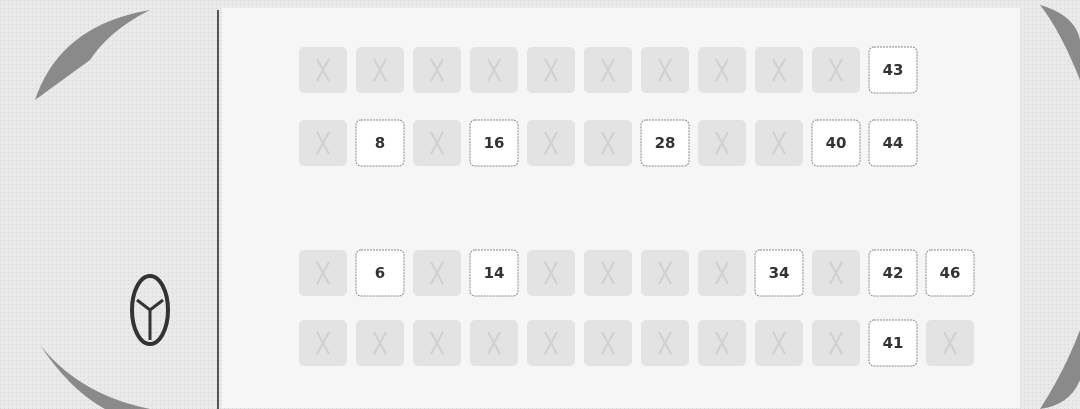 Image resolution: width=1080 pixels, height=409 pixels. I want to click on front-corner-top, so click(92, 55).